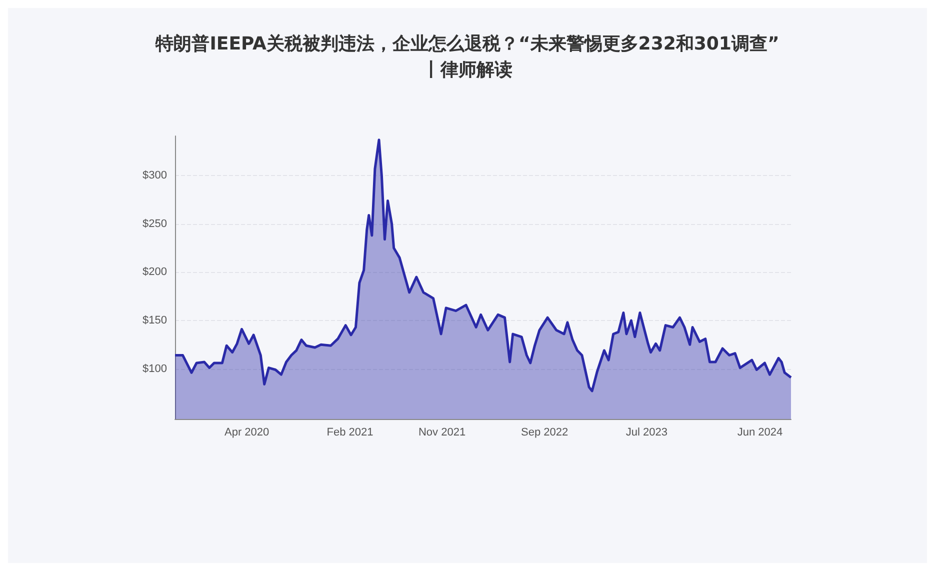 The height and width of the screenshot is (571, 935). What do you see at coordinates (760, 432) in the screenshot?
I see `x-tick-label: Jun 2024` at bounding box center [760, 432].